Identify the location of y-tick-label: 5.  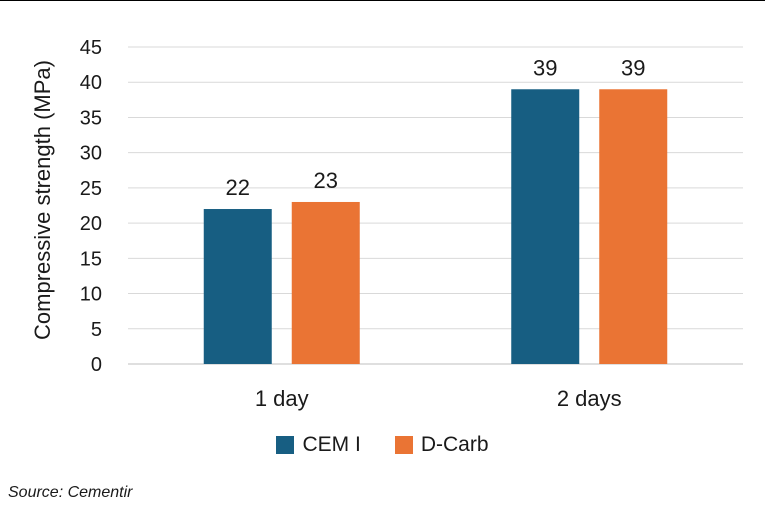
(96, 330).